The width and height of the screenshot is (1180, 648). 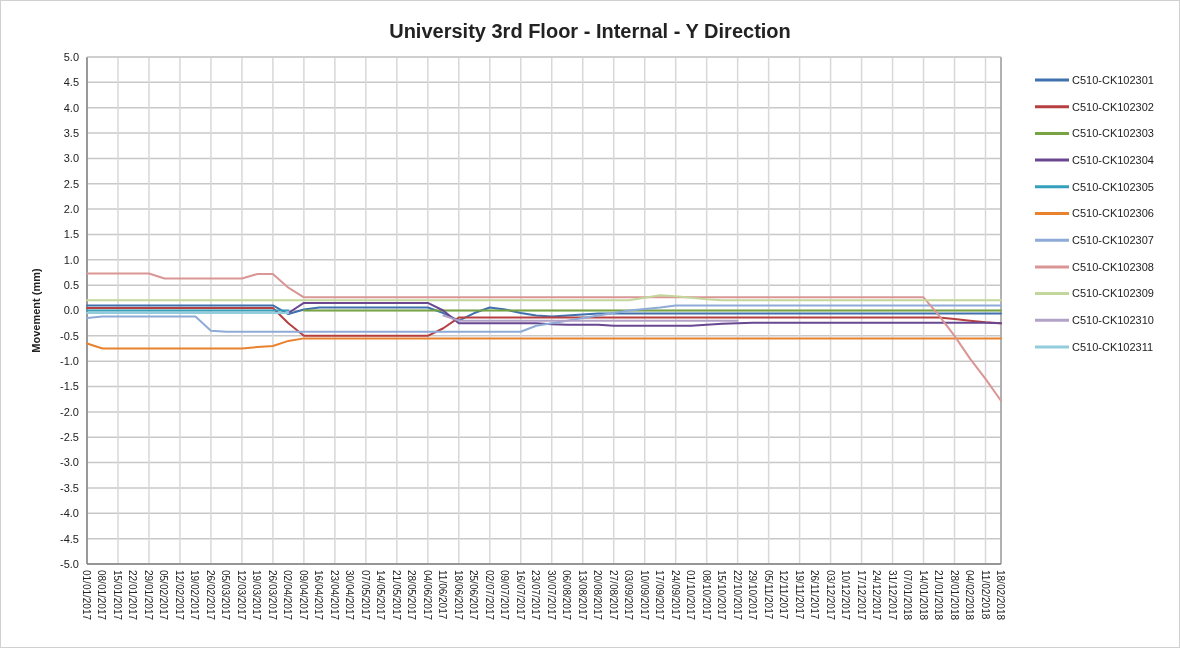 What do you see at coordinates (71, 234) in the screenshot?
I see `y-tick-label: 1.5` at bounding box center [71, 234].